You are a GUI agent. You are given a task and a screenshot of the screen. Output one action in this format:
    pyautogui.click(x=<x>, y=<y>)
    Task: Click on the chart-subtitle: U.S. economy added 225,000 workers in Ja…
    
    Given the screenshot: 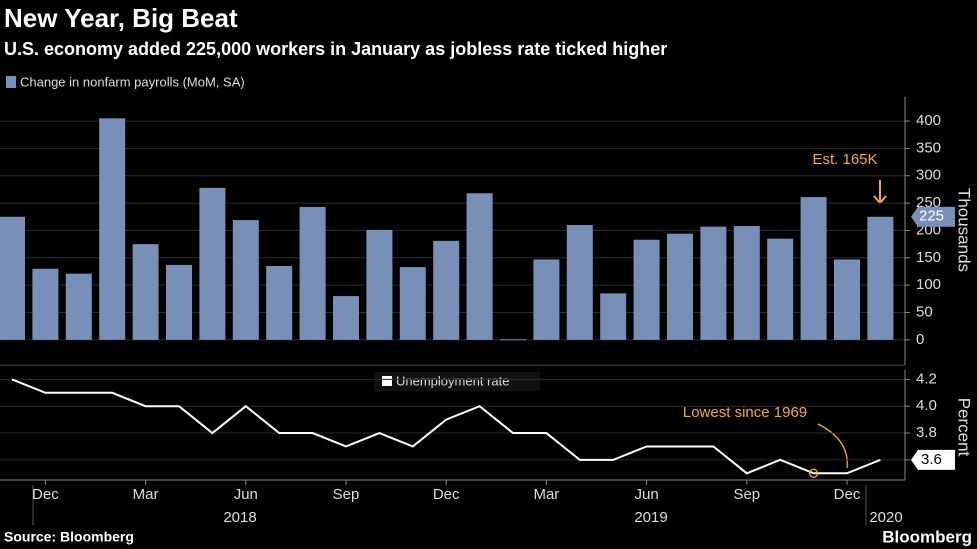 What is the action you would take?
    pyautogui.click(x=335, y=49)
    